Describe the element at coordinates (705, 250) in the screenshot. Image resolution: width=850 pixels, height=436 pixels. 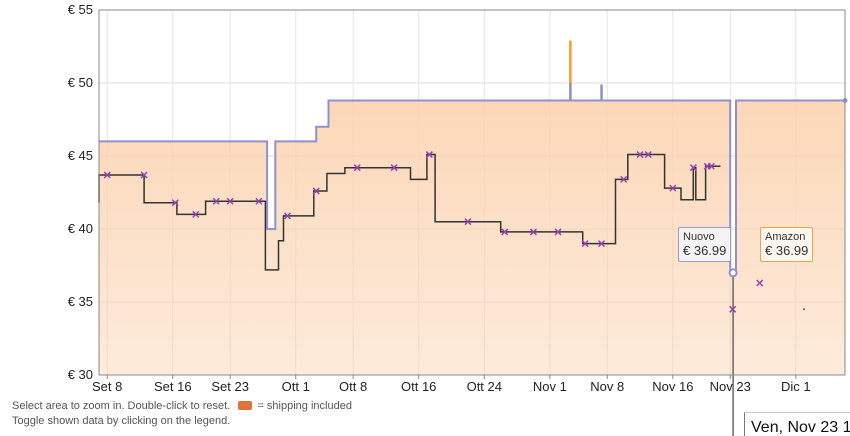
I see `tooltip-new-value: € 36.99` at that location.